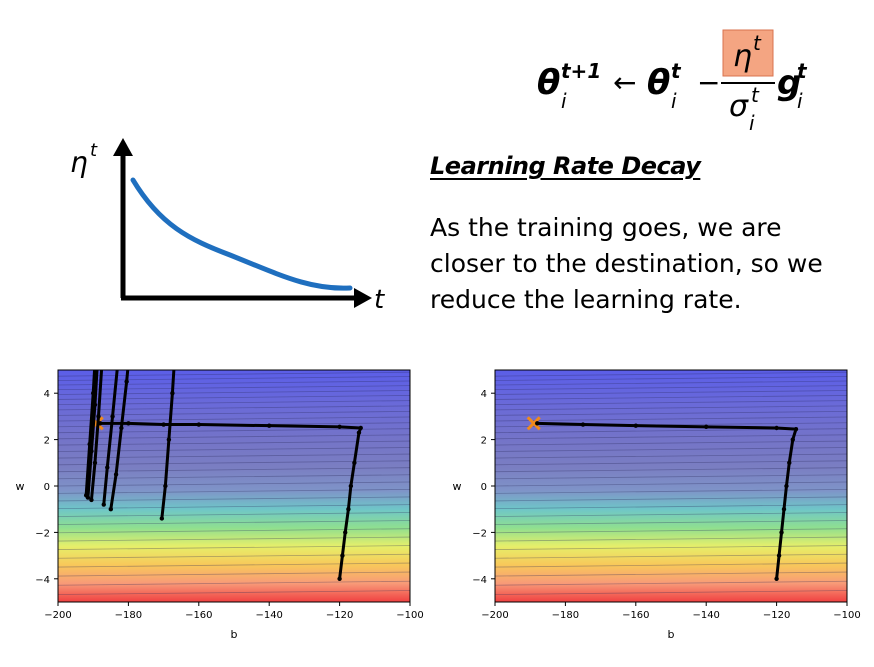  Describe the element at coordinates (752, 123) in the screenshot. I see `sigma-sub: i` at that location.